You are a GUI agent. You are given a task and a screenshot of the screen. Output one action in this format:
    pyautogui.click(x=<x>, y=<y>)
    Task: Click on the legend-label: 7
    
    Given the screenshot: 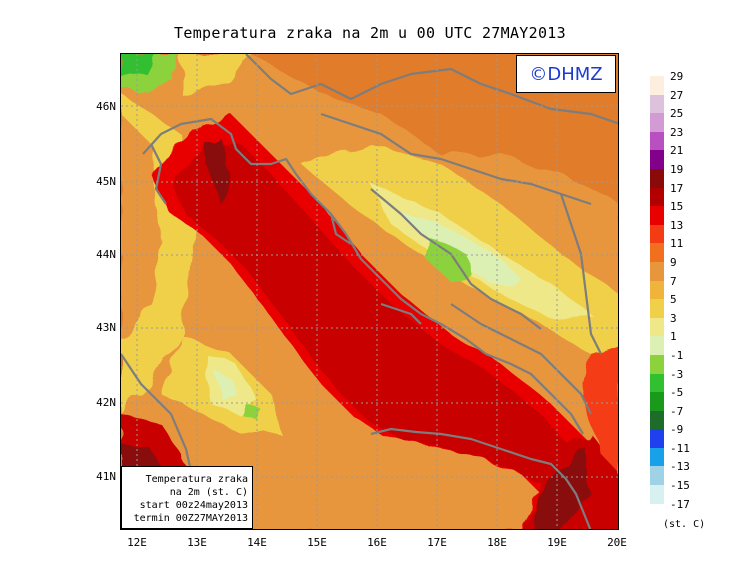 What is the action you would take?
    pyautogui.click(x=673, y=281)
    